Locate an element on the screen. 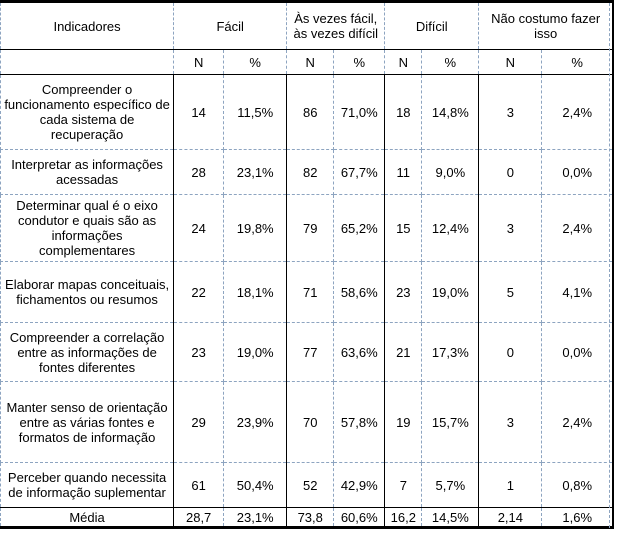 This screenshot has width=617, height=533. cell-pct: 12,4% is located at coordinates (450, 228).